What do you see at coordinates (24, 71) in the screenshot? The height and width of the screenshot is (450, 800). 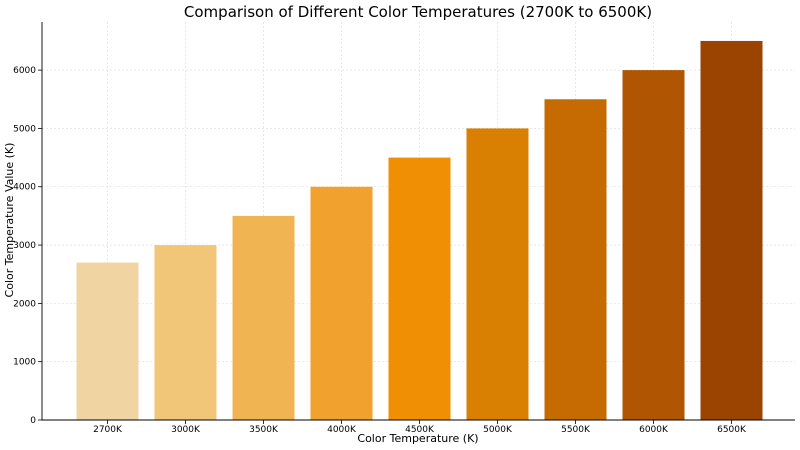 I see `y-tick-label: 6000` at bounding box center [24, 71].